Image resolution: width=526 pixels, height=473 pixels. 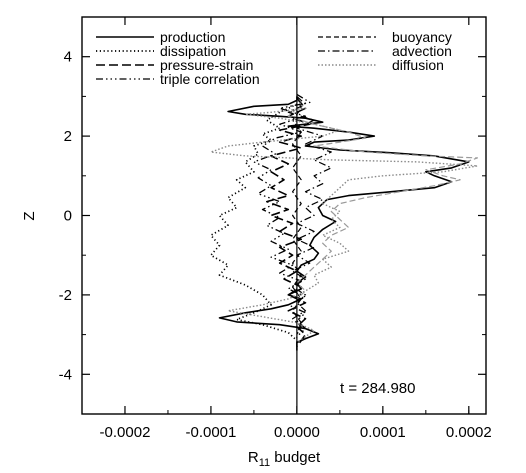 I want to click on x-tick-label: -0.0001, so click(x=210, y=432).